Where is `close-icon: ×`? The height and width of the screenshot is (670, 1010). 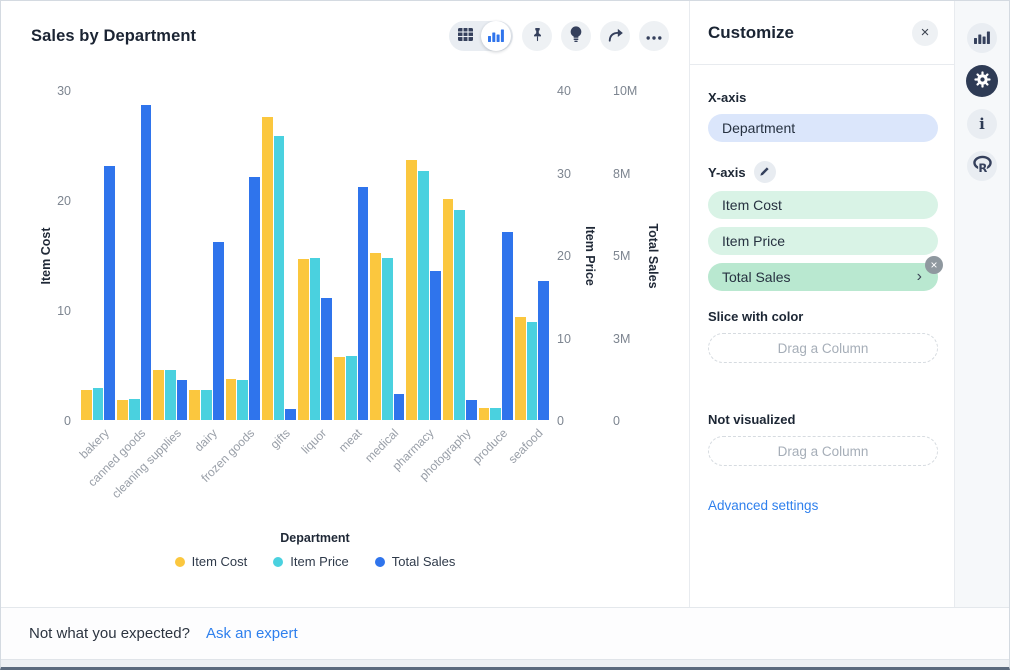 close-icon: × is located at coordinates (925, 32).